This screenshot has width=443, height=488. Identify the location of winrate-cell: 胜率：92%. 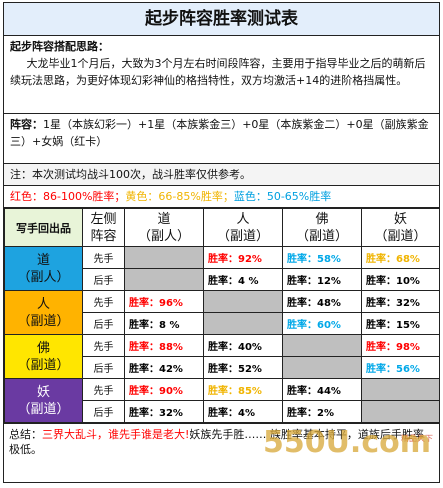
(243, 257).